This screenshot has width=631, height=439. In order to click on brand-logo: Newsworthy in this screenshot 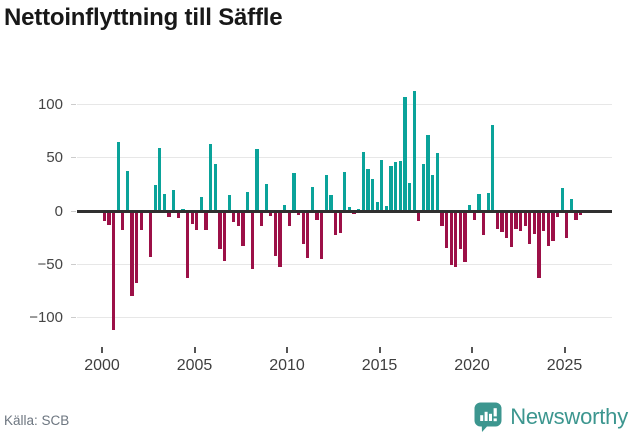, I will do `click(550, 416)`.